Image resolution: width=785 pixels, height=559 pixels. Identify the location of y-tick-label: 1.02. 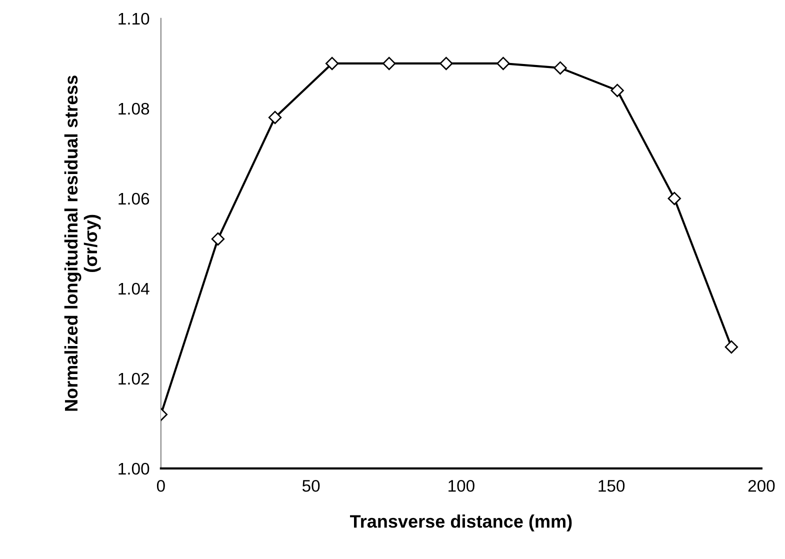
(133, 378).